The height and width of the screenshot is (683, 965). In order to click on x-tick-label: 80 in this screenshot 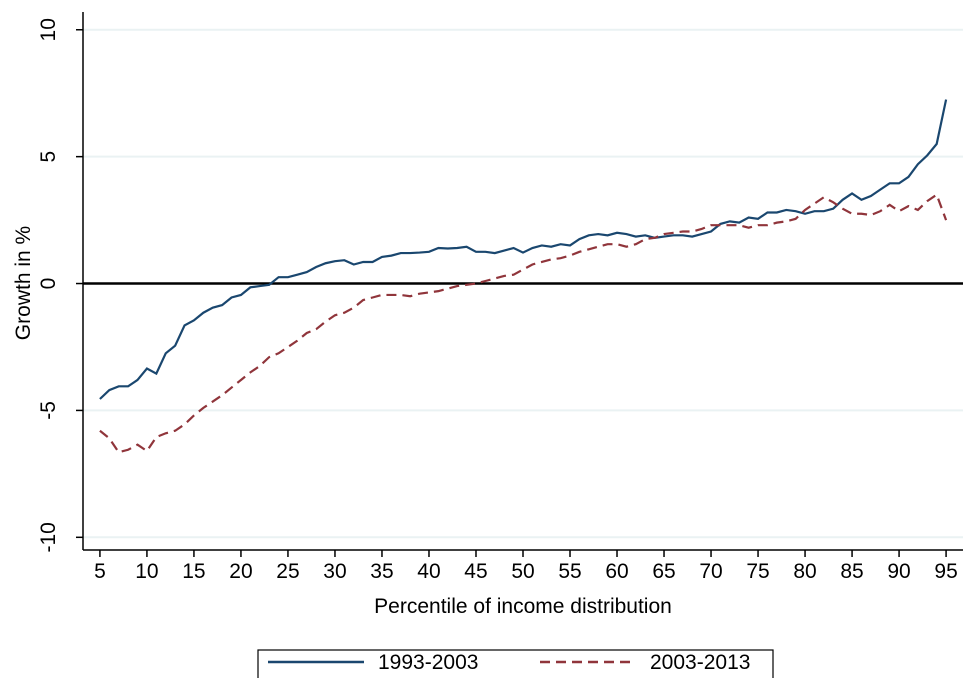, I will do `click(804, 571)`.